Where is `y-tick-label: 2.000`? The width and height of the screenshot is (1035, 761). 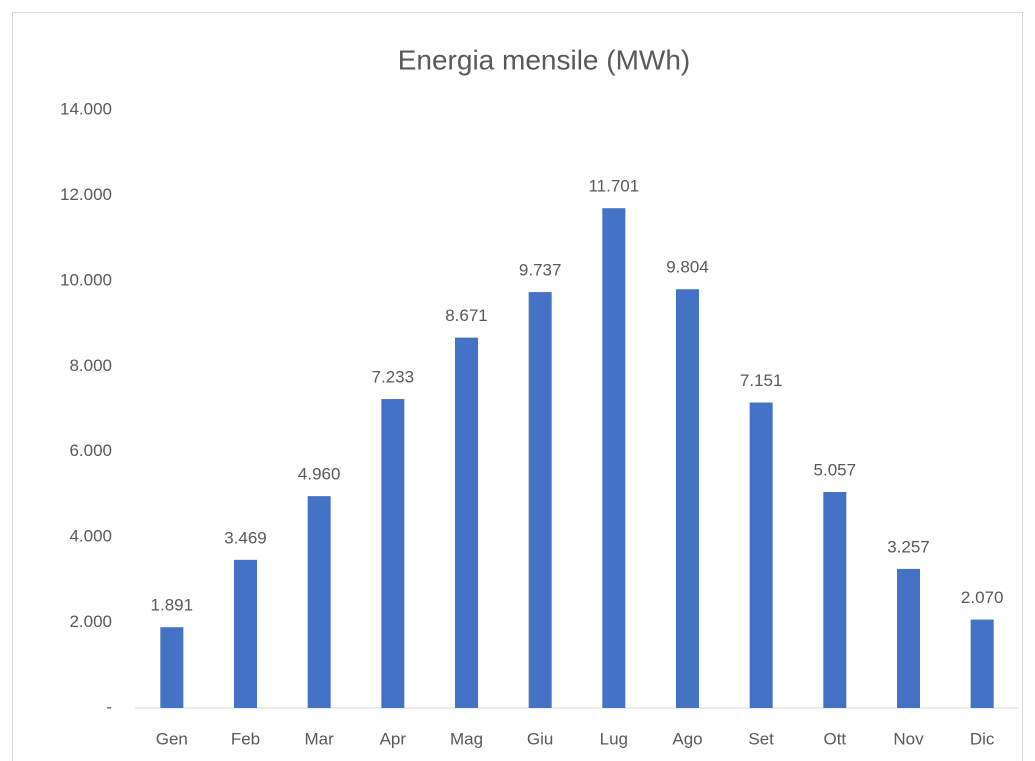 y-tick-label: 2.000 is located at coordinates (90, 621).